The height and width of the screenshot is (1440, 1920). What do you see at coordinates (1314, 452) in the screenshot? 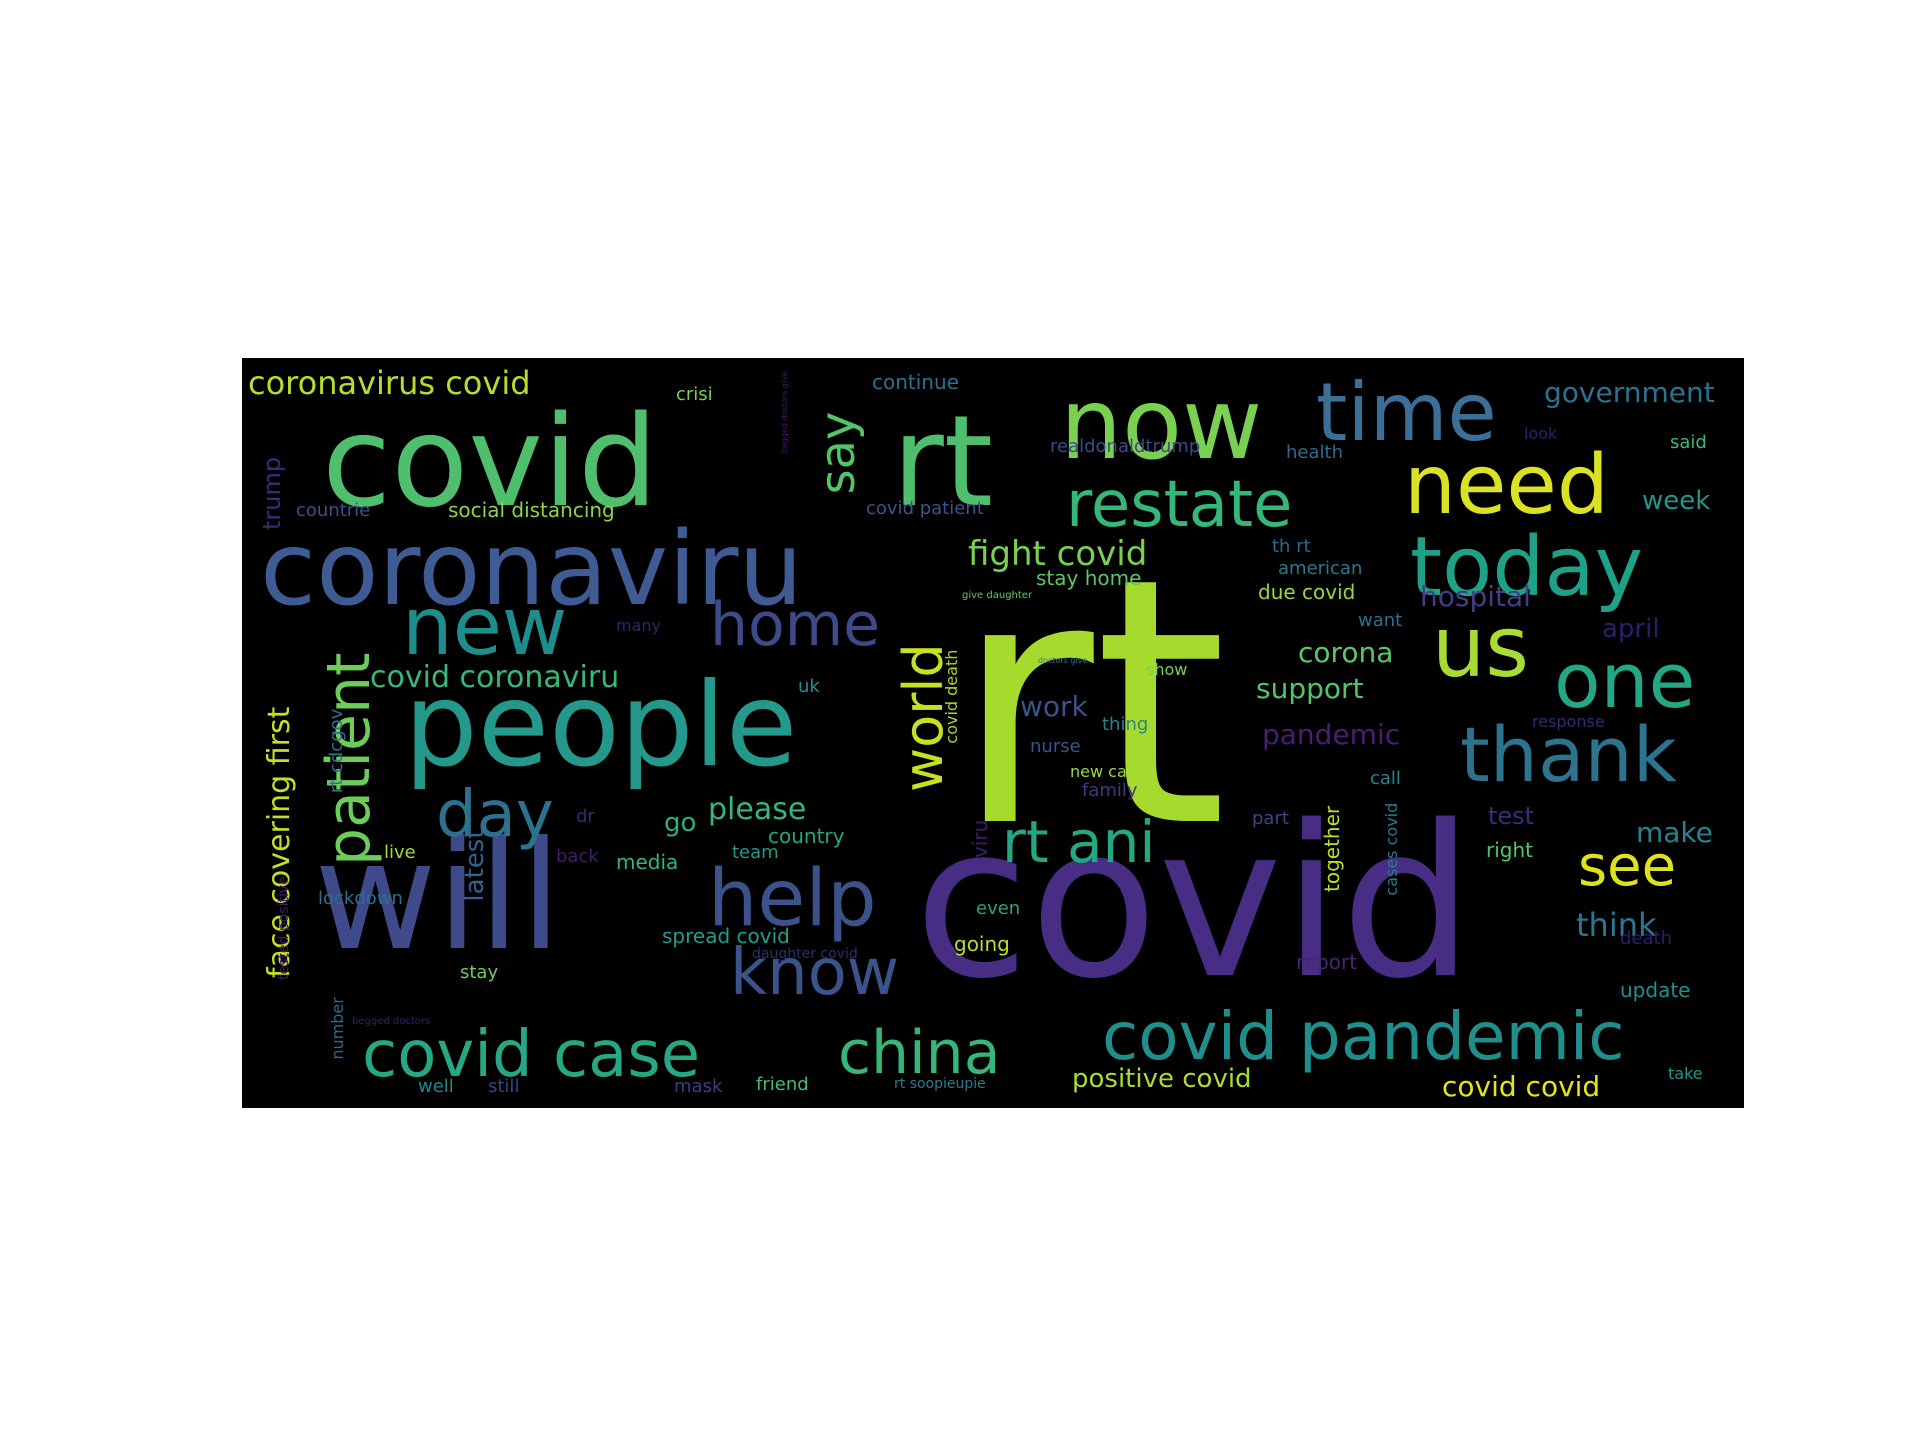
I see `word-health: health` at bounding box center [1314, 452].